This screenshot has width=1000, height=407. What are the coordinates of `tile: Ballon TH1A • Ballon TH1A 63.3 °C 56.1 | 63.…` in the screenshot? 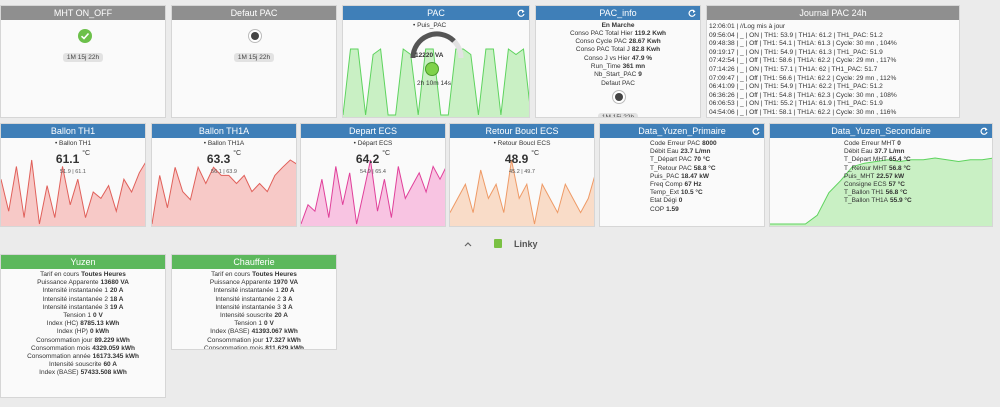 It's located at (224, 175).